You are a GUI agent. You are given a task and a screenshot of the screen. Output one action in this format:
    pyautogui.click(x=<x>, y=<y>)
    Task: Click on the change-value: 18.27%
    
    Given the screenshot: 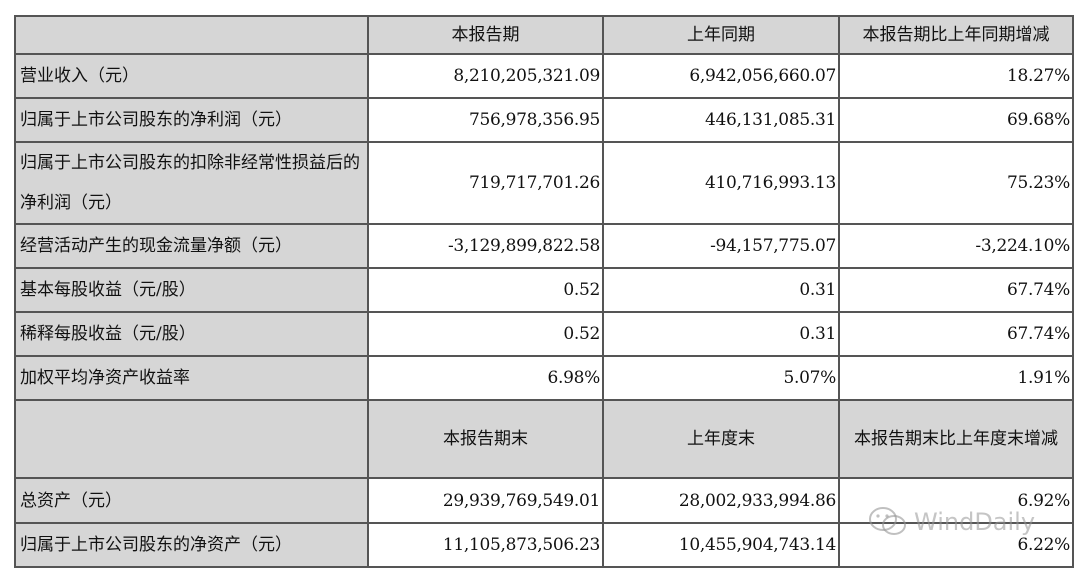 What is the action you would take?
    pyautogui.click(x=956, y=76)
    